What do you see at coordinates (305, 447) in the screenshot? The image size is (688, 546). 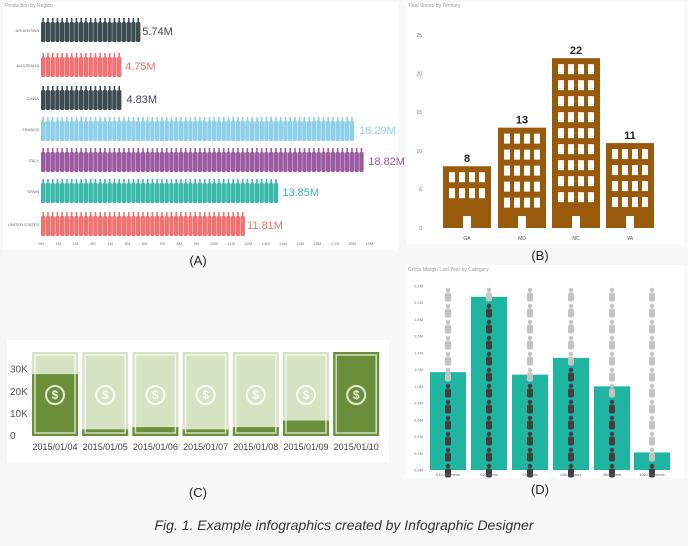 I see `category-label: 2015/01/09` at bounding box center [305, 447].